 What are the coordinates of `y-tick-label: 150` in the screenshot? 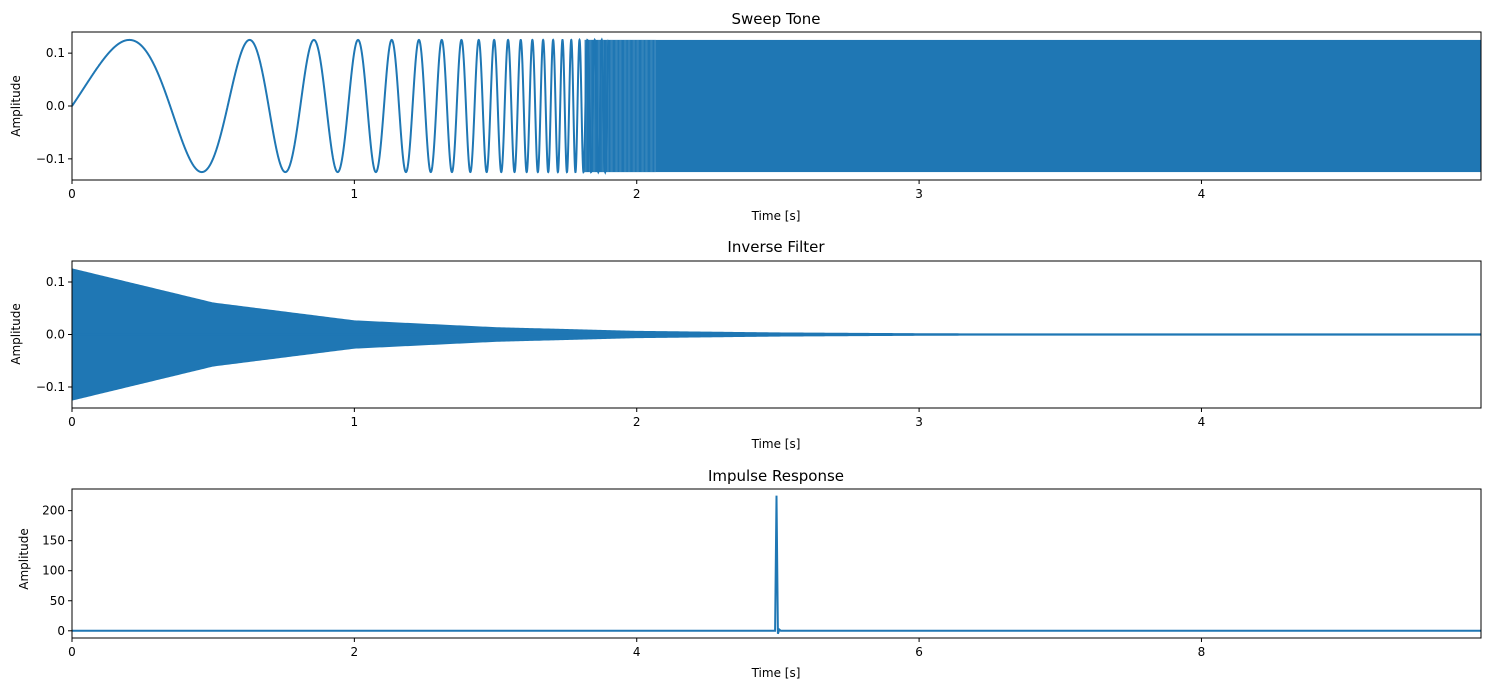 It's located at (53, 541).